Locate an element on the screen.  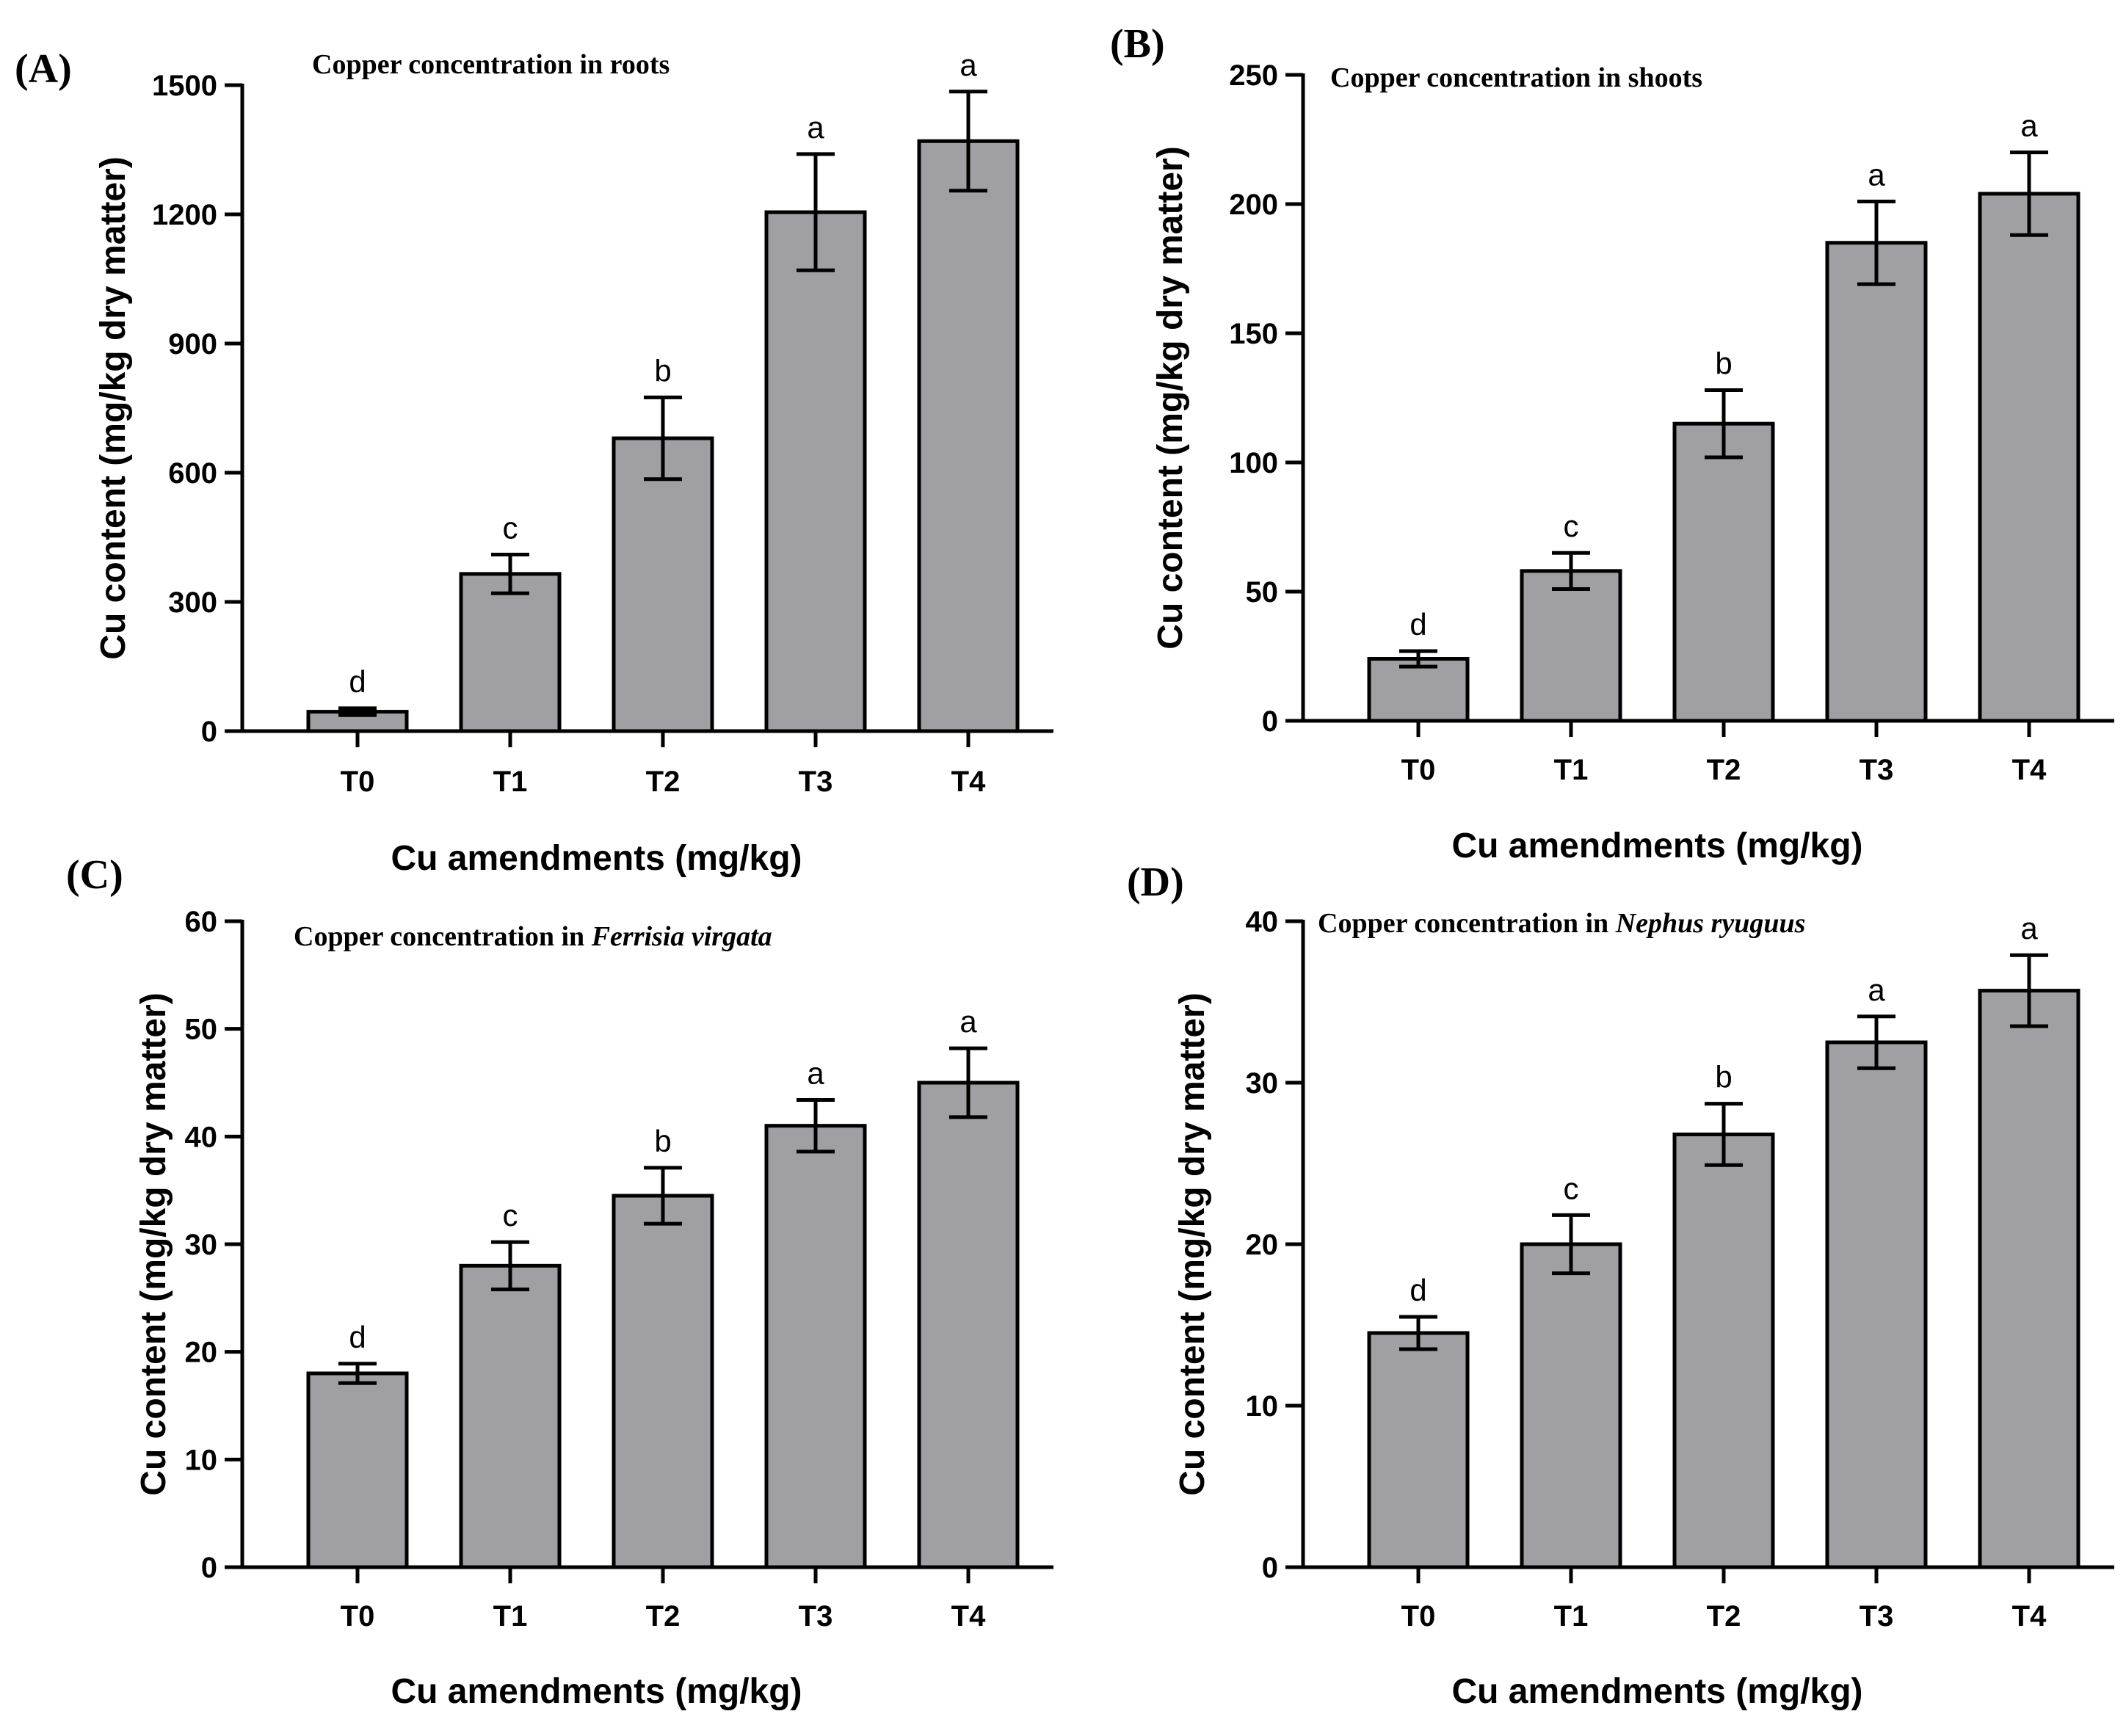
chart-title: Copper concentration in Nephus ryuguus is located at coordinates (1561, 923).